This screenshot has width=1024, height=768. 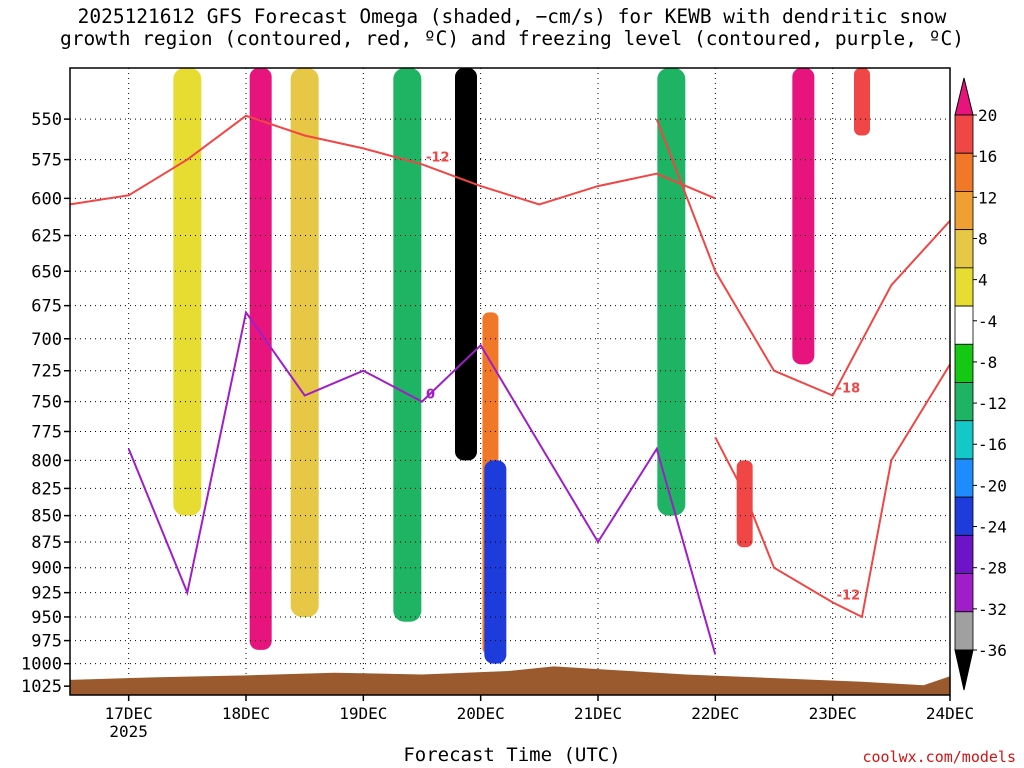 I want to click on colorbar-tick-label-2: 12, so click(x=987, y=197).